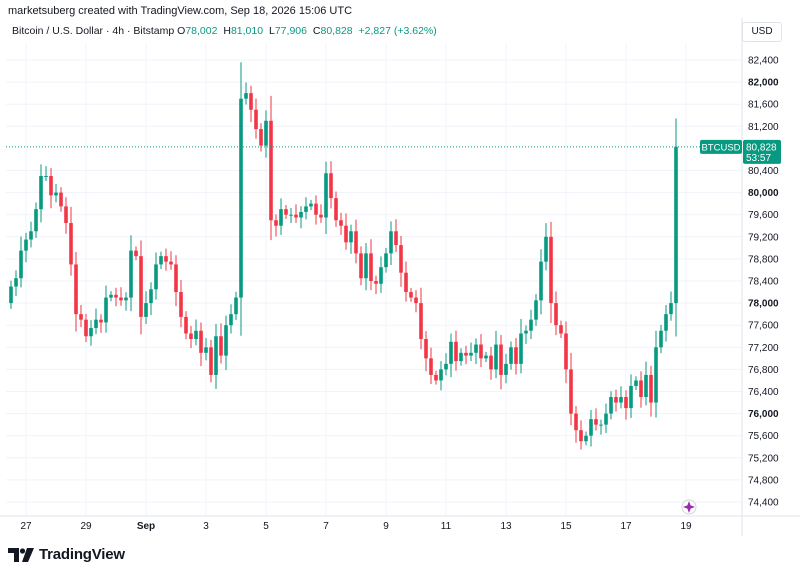  Describe the element at coordinates (247, 31) in the screenshot. I see `legend-high-value: 81,010` at that location.